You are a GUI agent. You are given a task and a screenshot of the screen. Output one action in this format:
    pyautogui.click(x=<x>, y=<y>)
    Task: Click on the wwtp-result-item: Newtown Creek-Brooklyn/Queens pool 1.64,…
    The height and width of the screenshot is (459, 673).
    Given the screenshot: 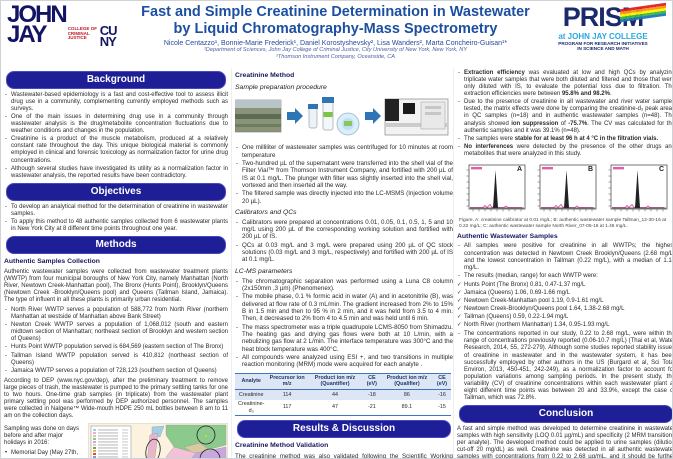 What is the action you would take?
    pyautogui.click(x=564, y=309)
    